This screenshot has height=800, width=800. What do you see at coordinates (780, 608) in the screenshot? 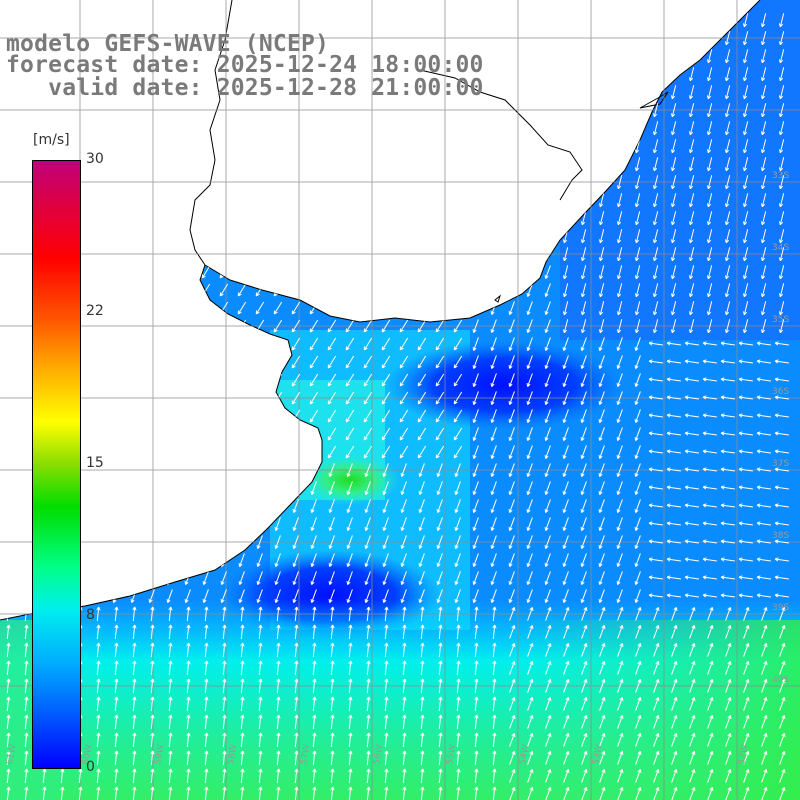
I see `lat-label: 39S` at bounding box center [780, 608].